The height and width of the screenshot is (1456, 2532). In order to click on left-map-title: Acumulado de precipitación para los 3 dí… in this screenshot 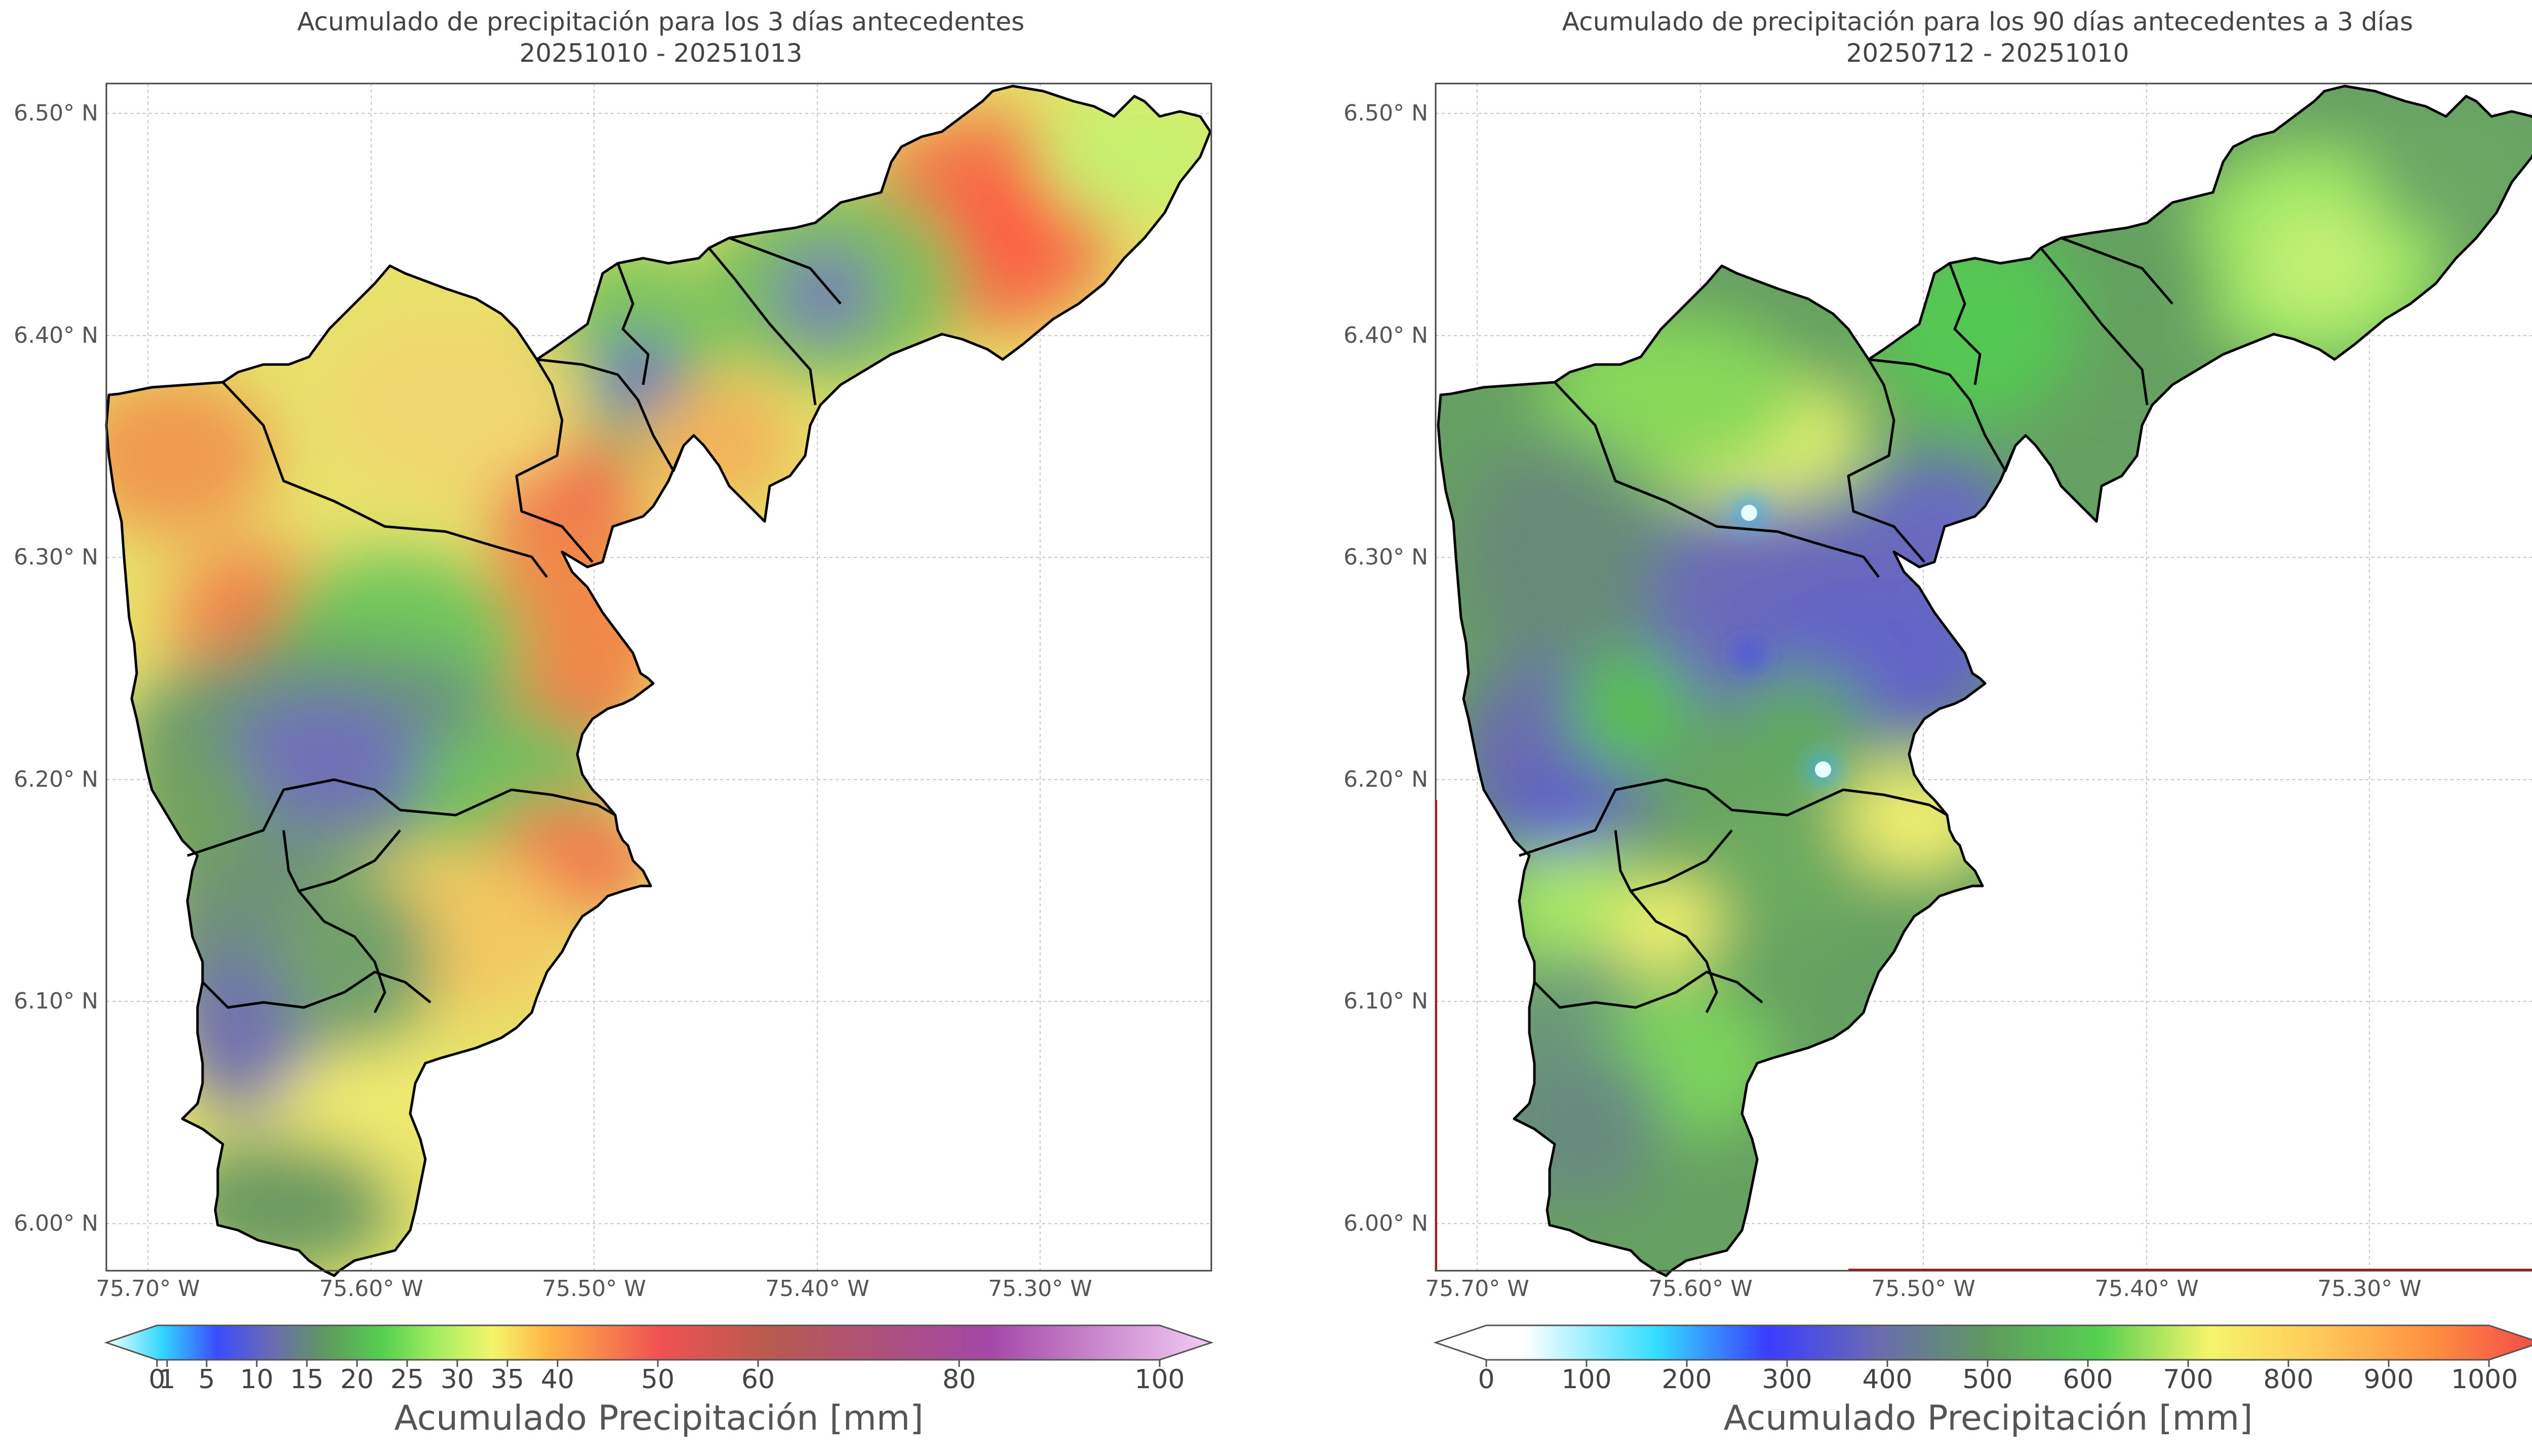, I will do `click(660, 37)`.